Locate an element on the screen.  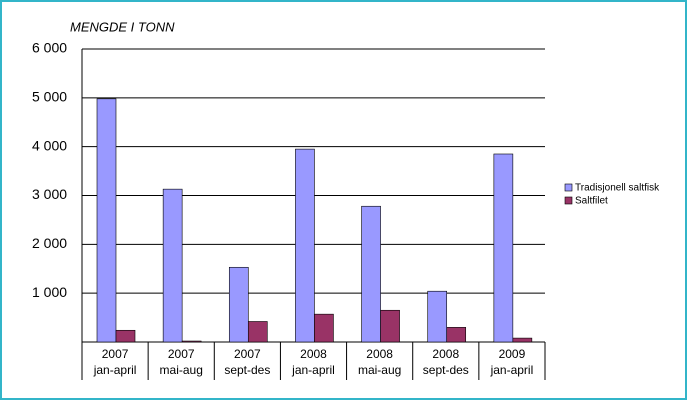
legend-label: Saltfilet is located at coordinates (591, 201).